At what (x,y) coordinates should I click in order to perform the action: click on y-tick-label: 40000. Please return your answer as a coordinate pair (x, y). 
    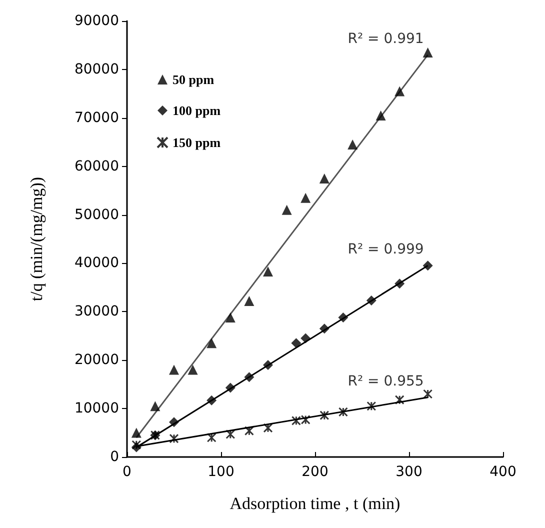
    Looking at the image, I should click on (96, 263).